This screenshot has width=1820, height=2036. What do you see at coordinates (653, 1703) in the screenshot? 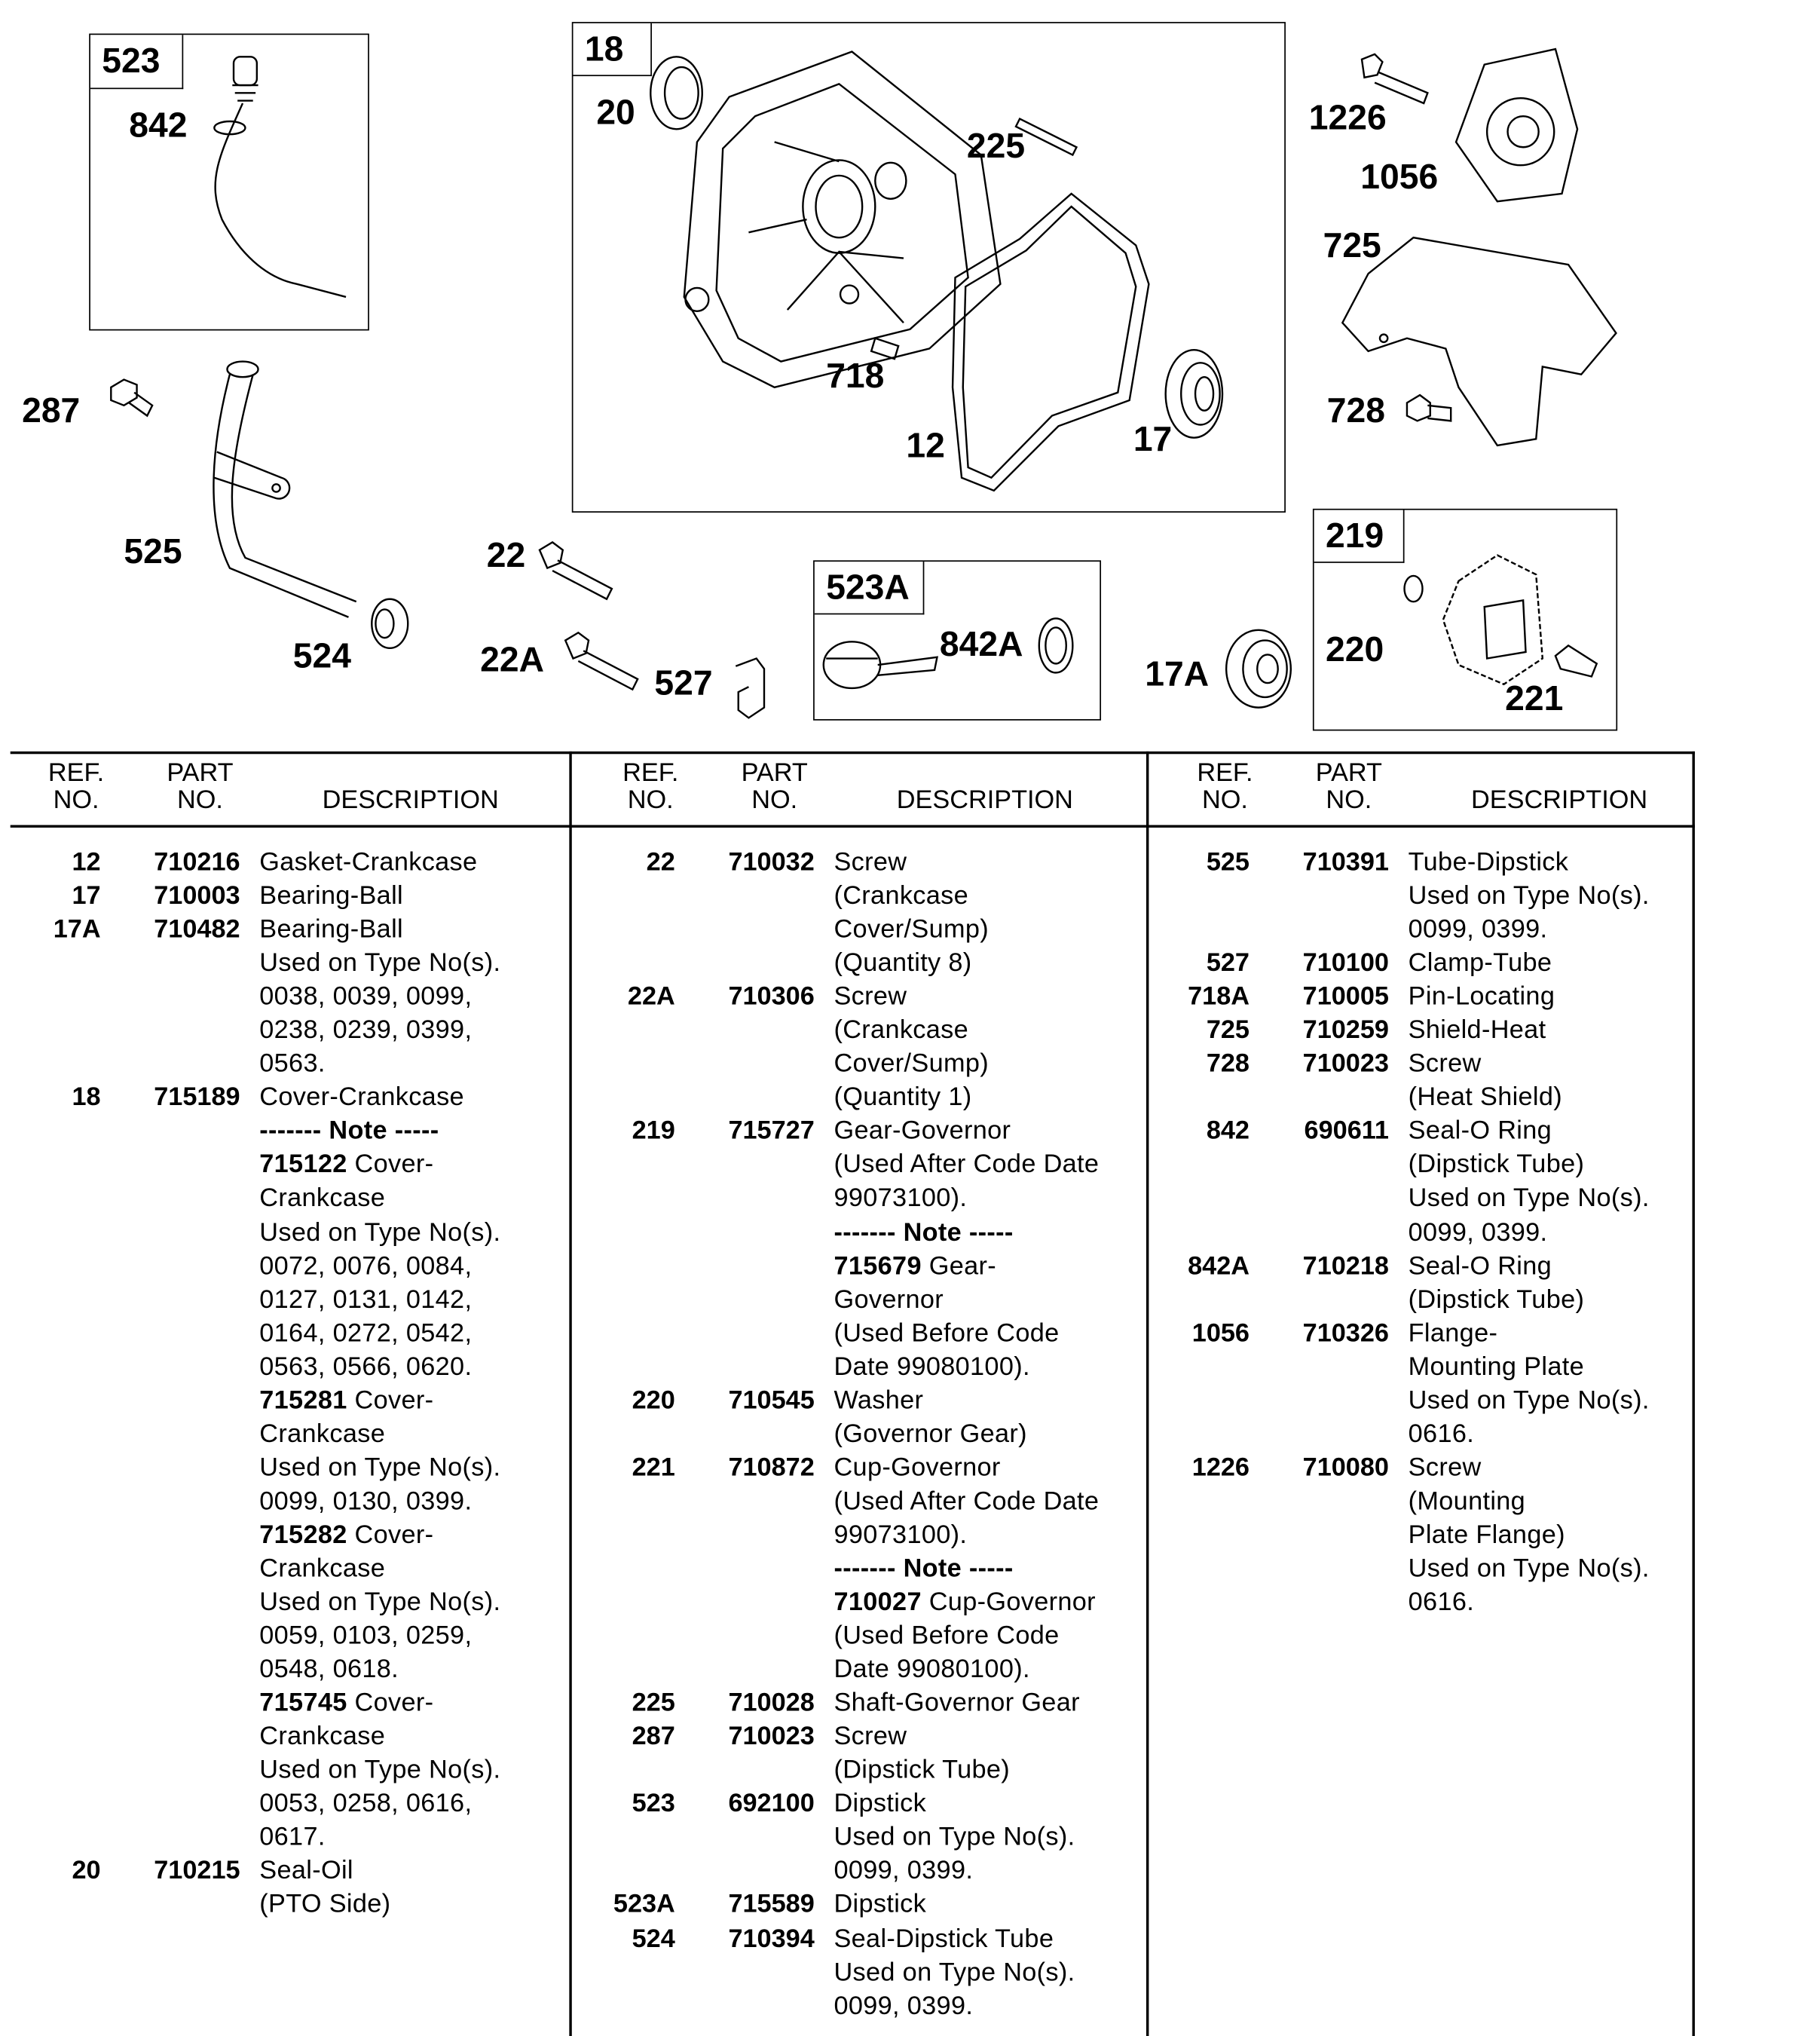
I see `ref-no: 225` at bounding box center [653, 1703].